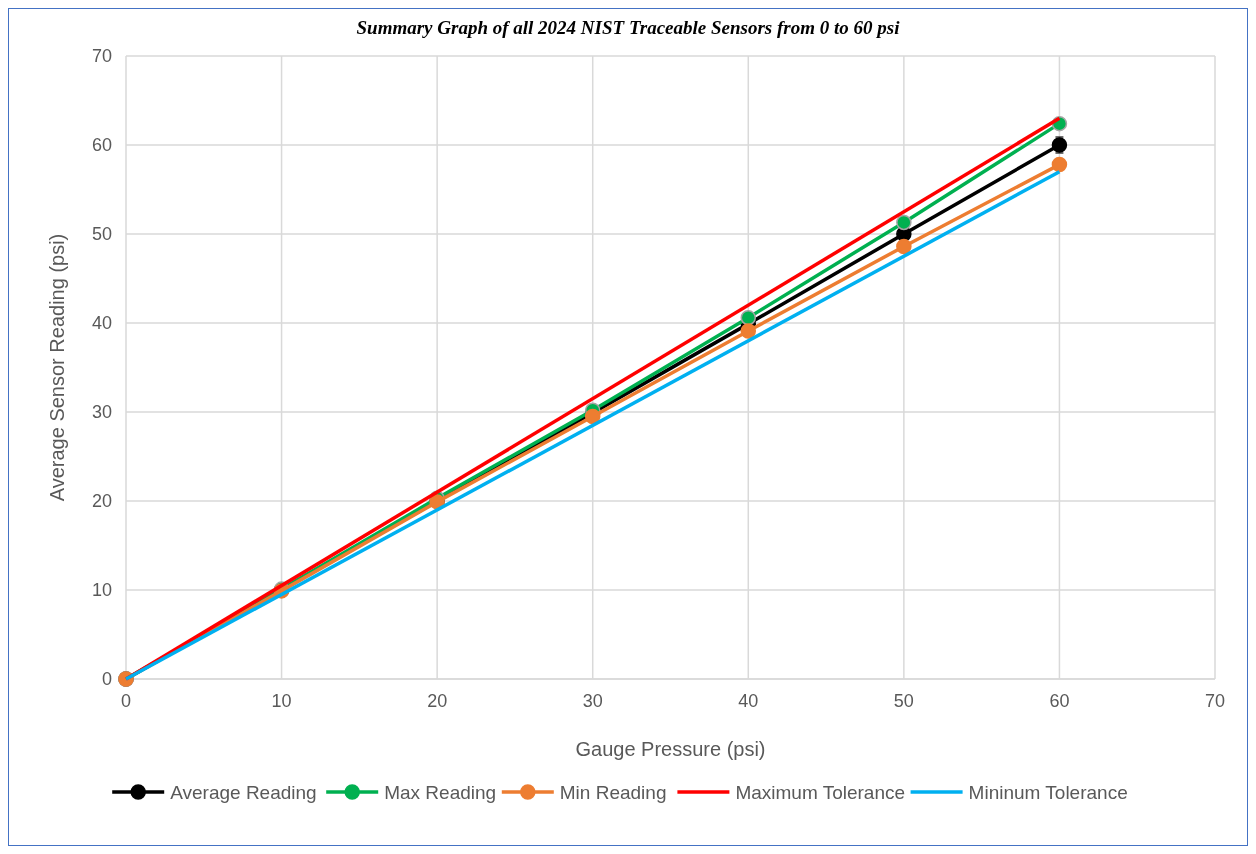 The width and height of the screenshot is (1256, 854). I want to click on y-axis-title: Average Sensor Reading (psi), so click(57, 367).